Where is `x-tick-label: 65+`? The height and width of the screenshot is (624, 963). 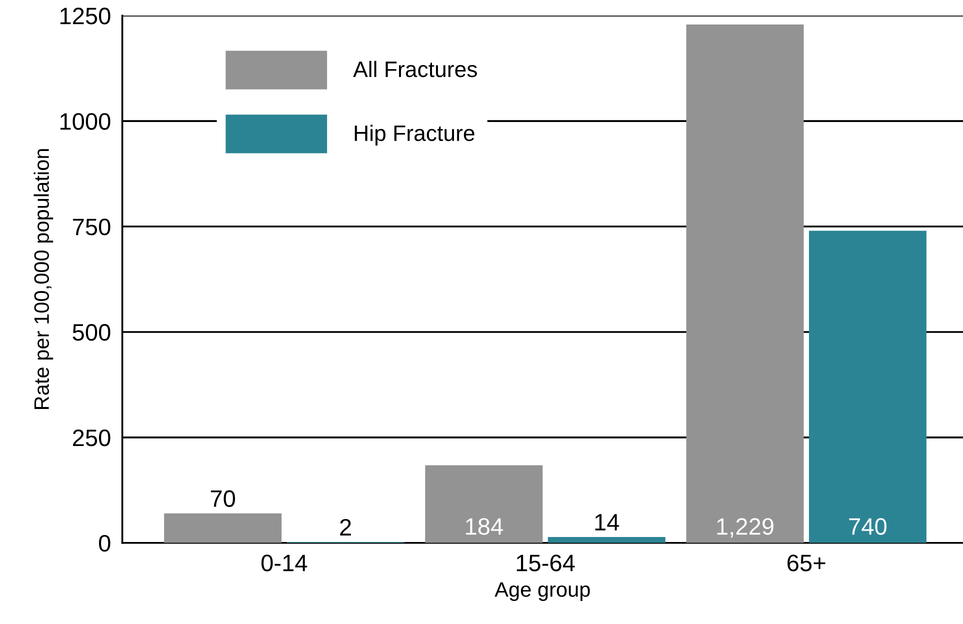 x-tick-label: 65+ is located at coordinates (807, 563).